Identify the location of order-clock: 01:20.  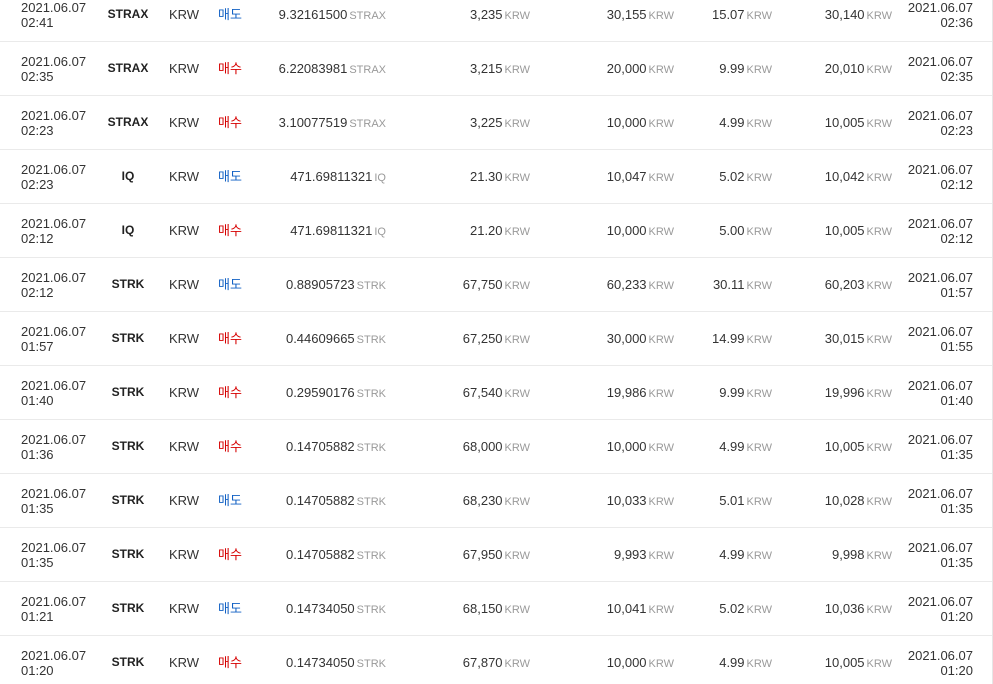
(956, 670).